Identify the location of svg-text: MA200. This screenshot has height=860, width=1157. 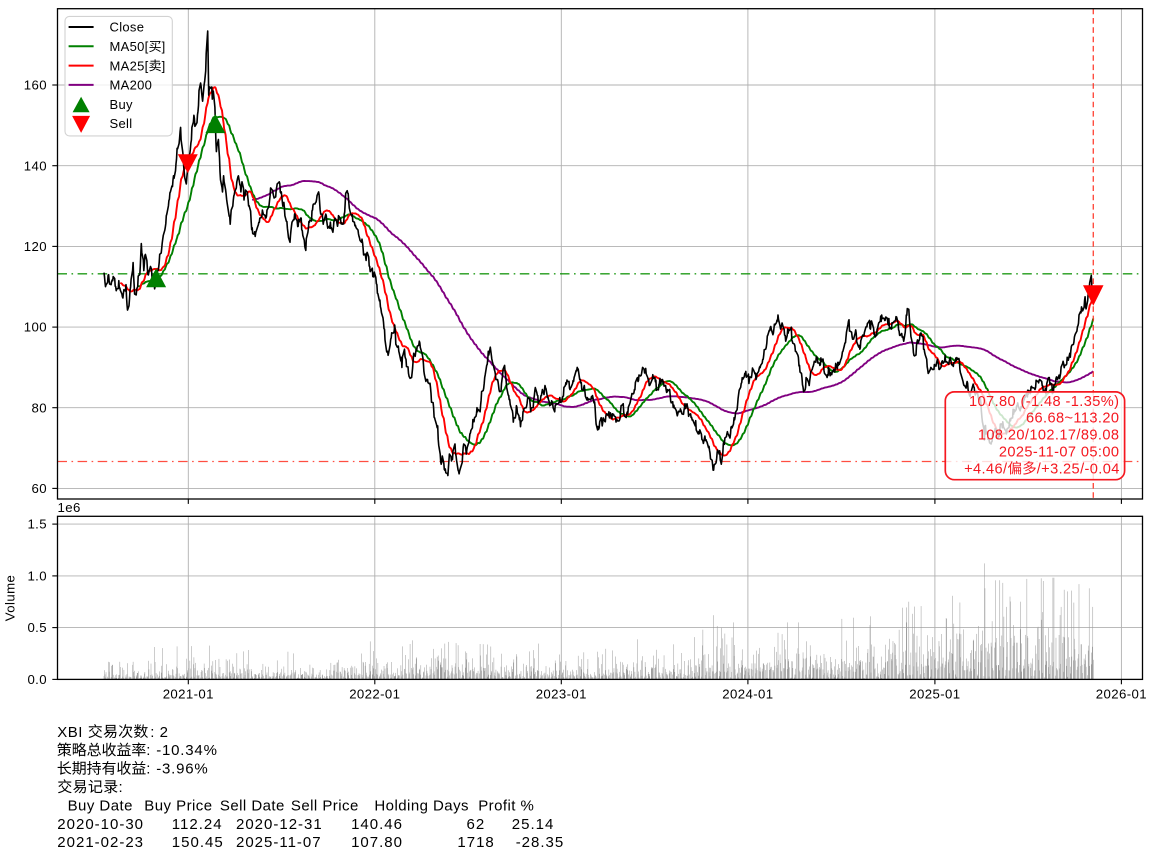
(131, 85).